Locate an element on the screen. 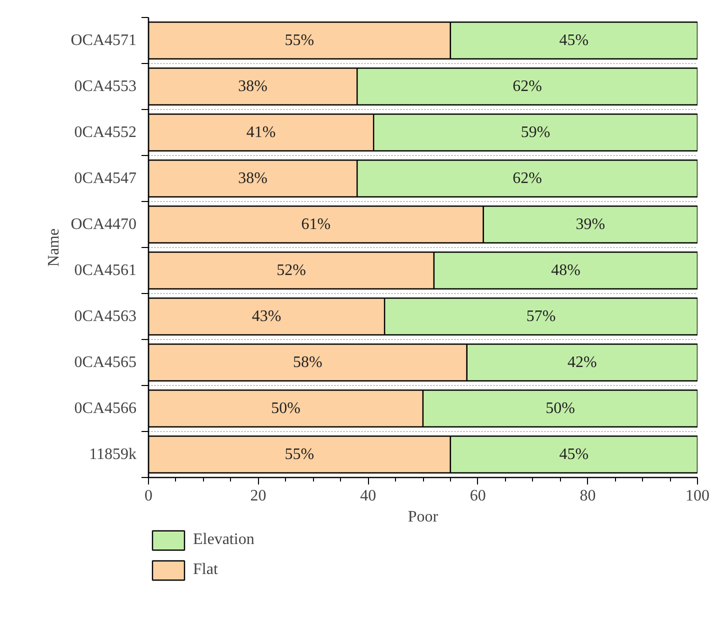  data-label: 61% is located at coordinates (316, 224).